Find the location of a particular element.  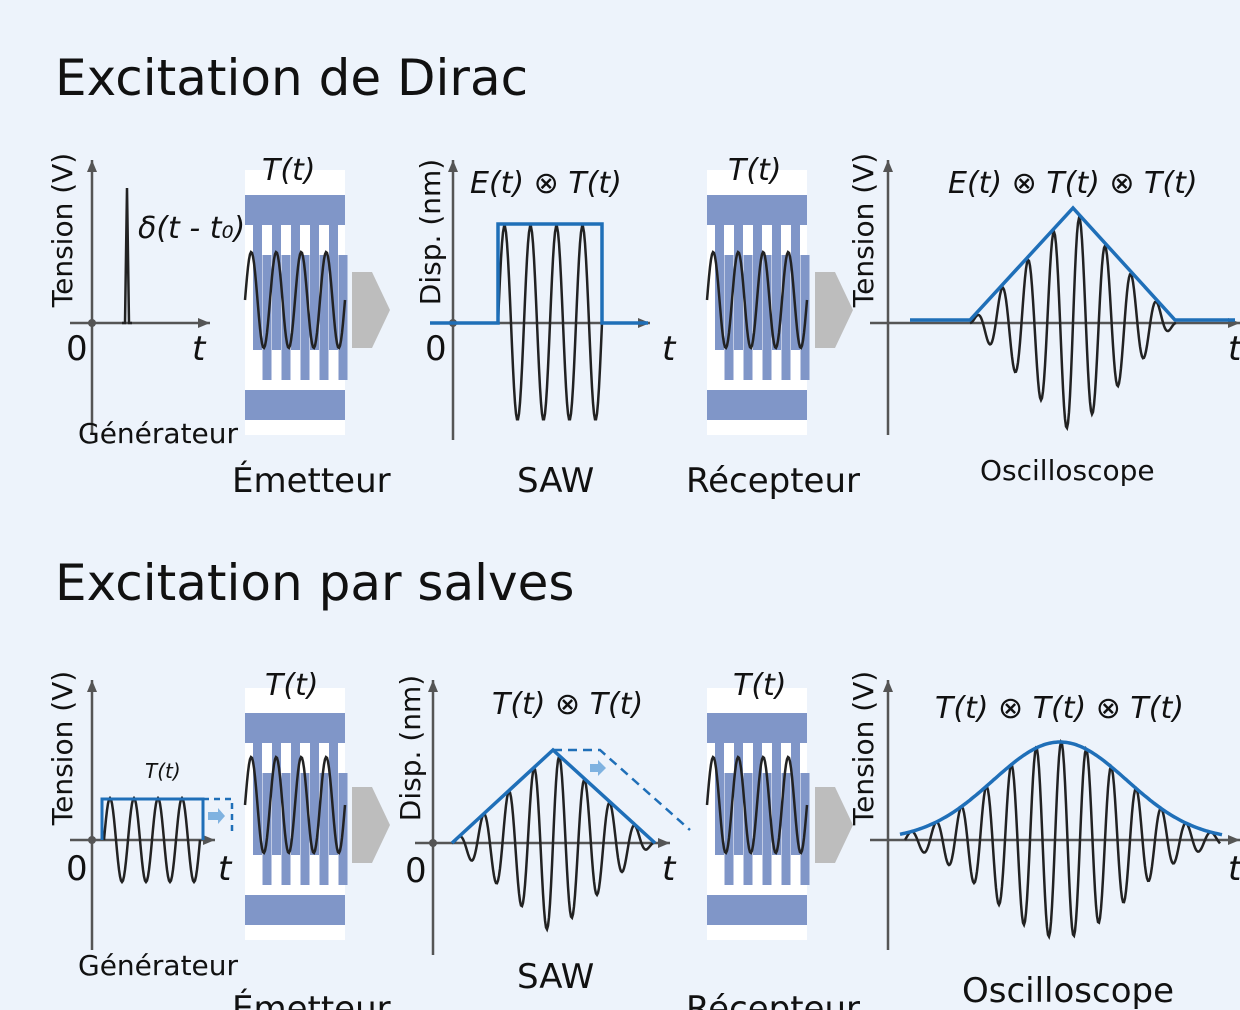

burst-wave is located at coordinates (152, 840).